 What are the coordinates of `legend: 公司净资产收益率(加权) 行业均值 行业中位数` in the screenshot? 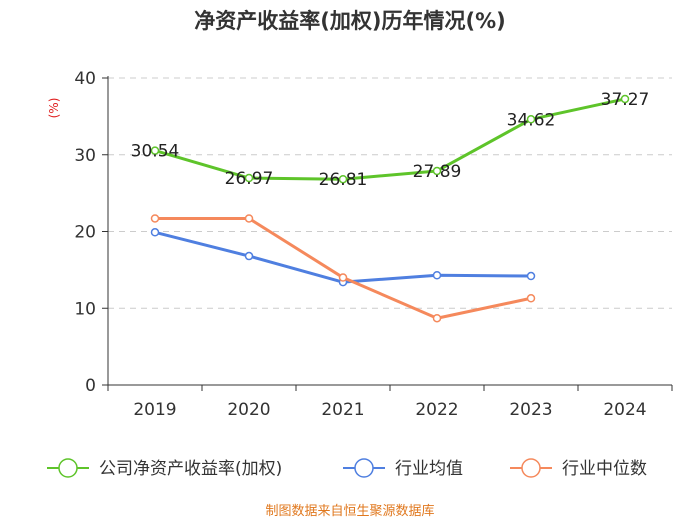 It's located at (347, 468).